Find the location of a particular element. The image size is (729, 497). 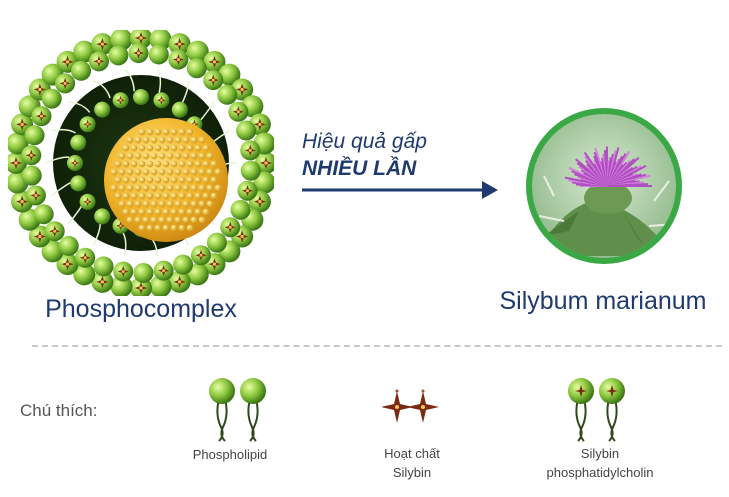

legend-title: Chú thích: is located at coordinates (59, 410).